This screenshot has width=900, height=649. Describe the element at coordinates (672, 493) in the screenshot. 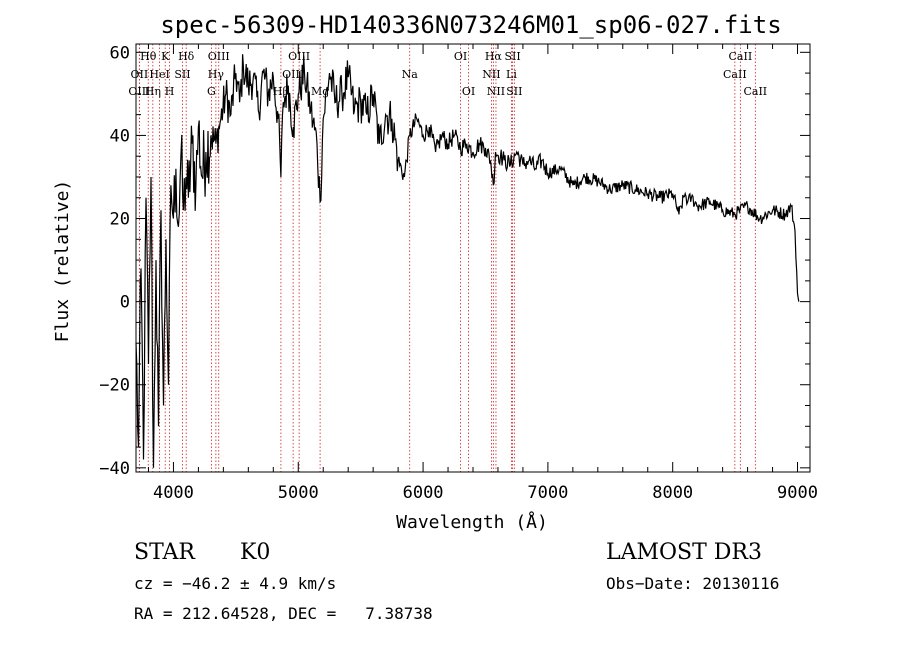

I see `x-tick-label: 8000` at that location.